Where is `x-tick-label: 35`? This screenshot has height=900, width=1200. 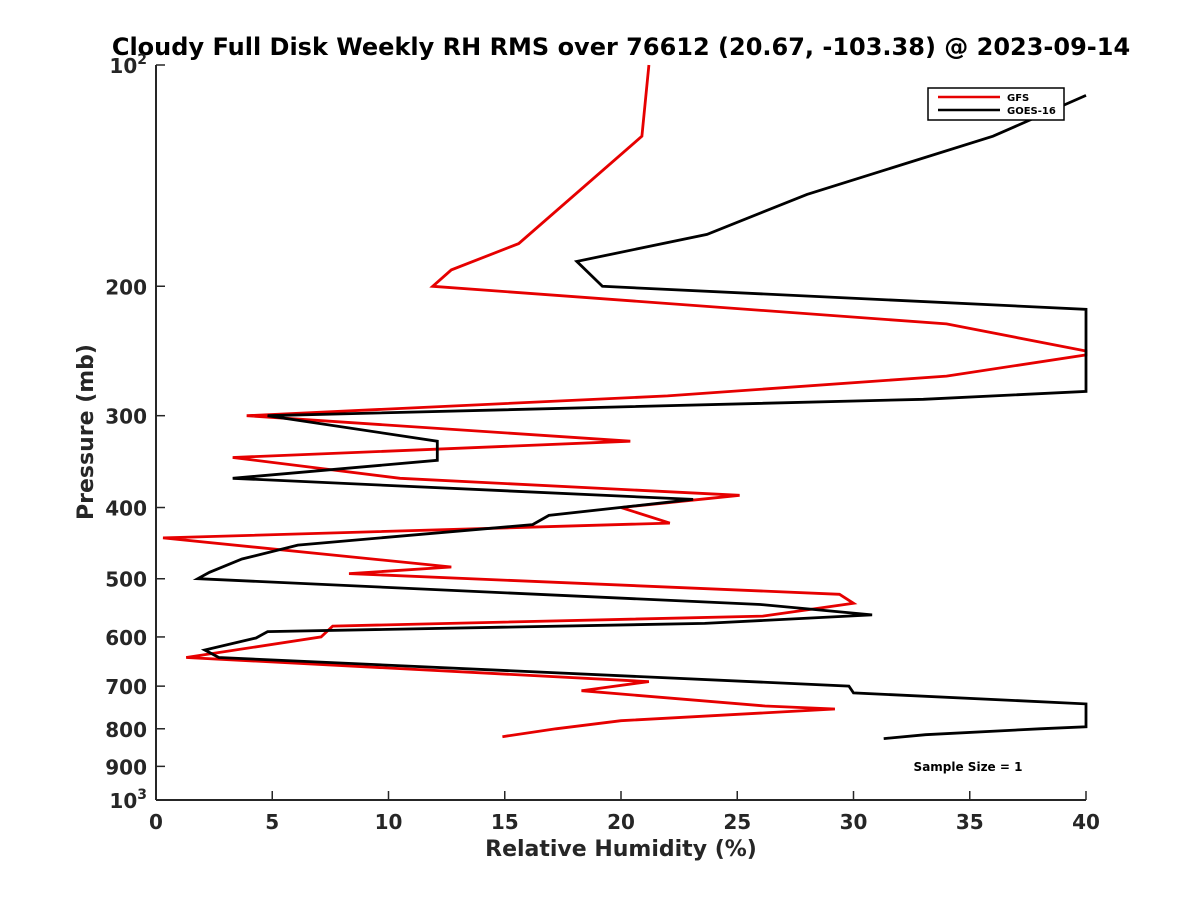
x-tick-label: 35 is located at coordinates (970, 822).